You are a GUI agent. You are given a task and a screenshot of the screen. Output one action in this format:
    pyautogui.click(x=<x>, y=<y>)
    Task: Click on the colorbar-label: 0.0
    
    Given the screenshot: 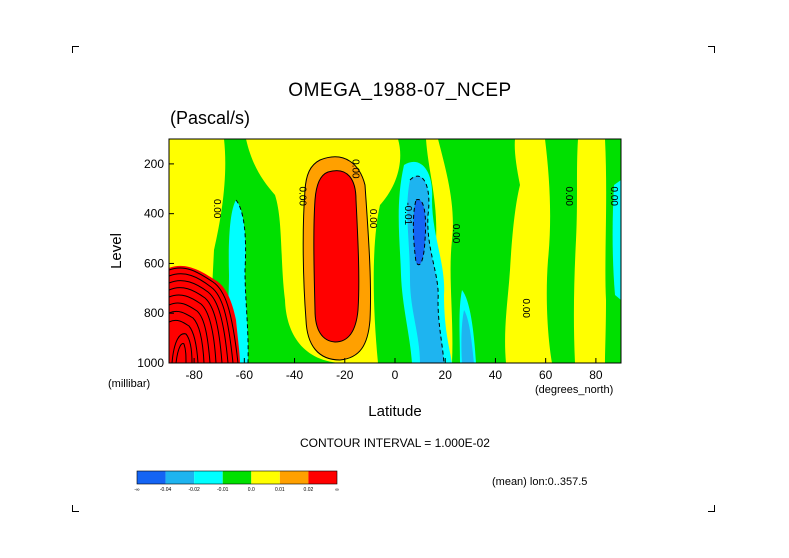 What is the action you would take?
    pyautogui.click(x=251, y=490)
    